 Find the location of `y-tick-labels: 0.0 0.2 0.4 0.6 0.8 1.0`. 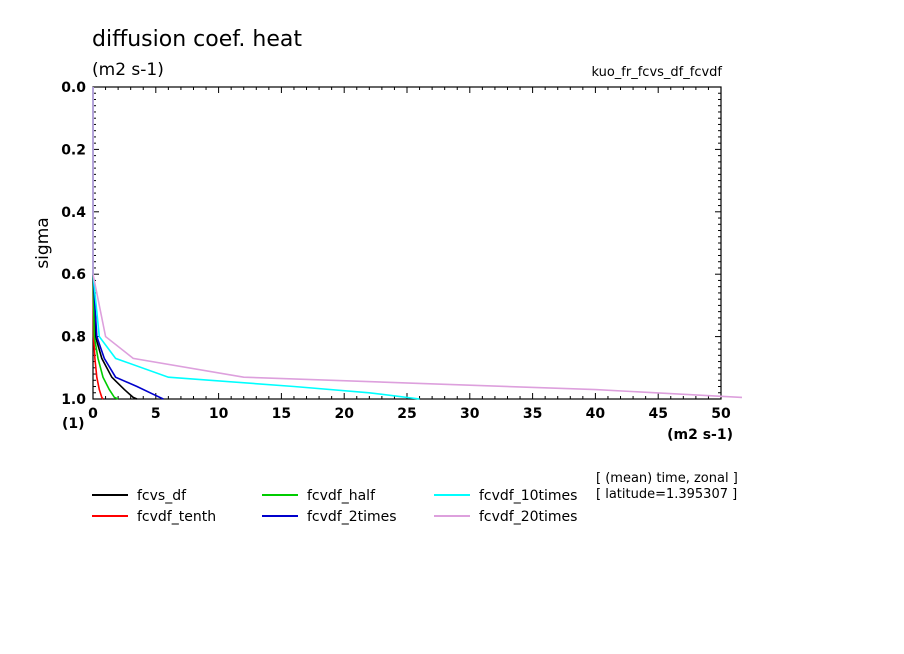

y-tick-labels: 0.0 0.2 0.4 0.6 0.8 1.0 is located at coordinates (73, 244).